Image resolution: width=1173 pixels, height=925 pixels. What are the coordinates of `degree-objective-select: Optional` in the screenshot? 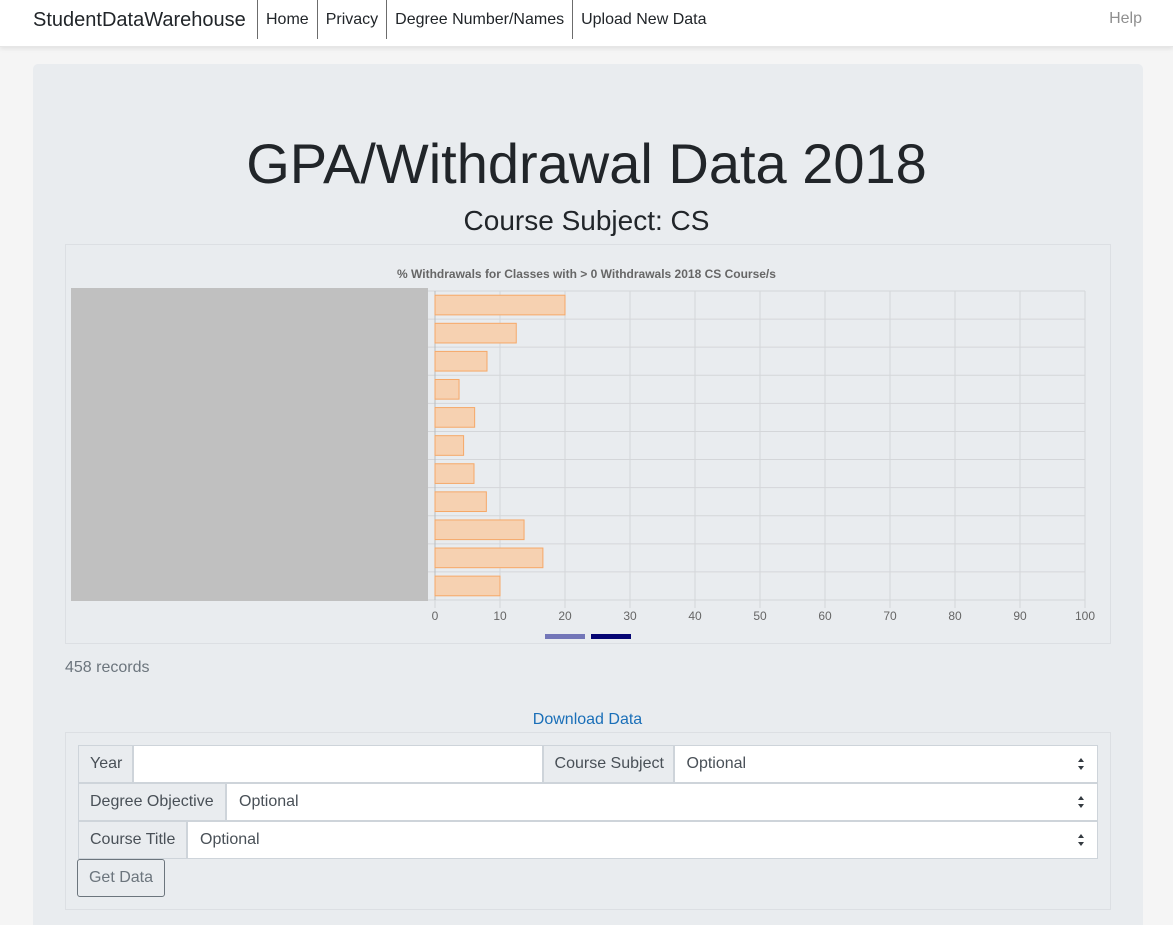 It's located at (662, 802).